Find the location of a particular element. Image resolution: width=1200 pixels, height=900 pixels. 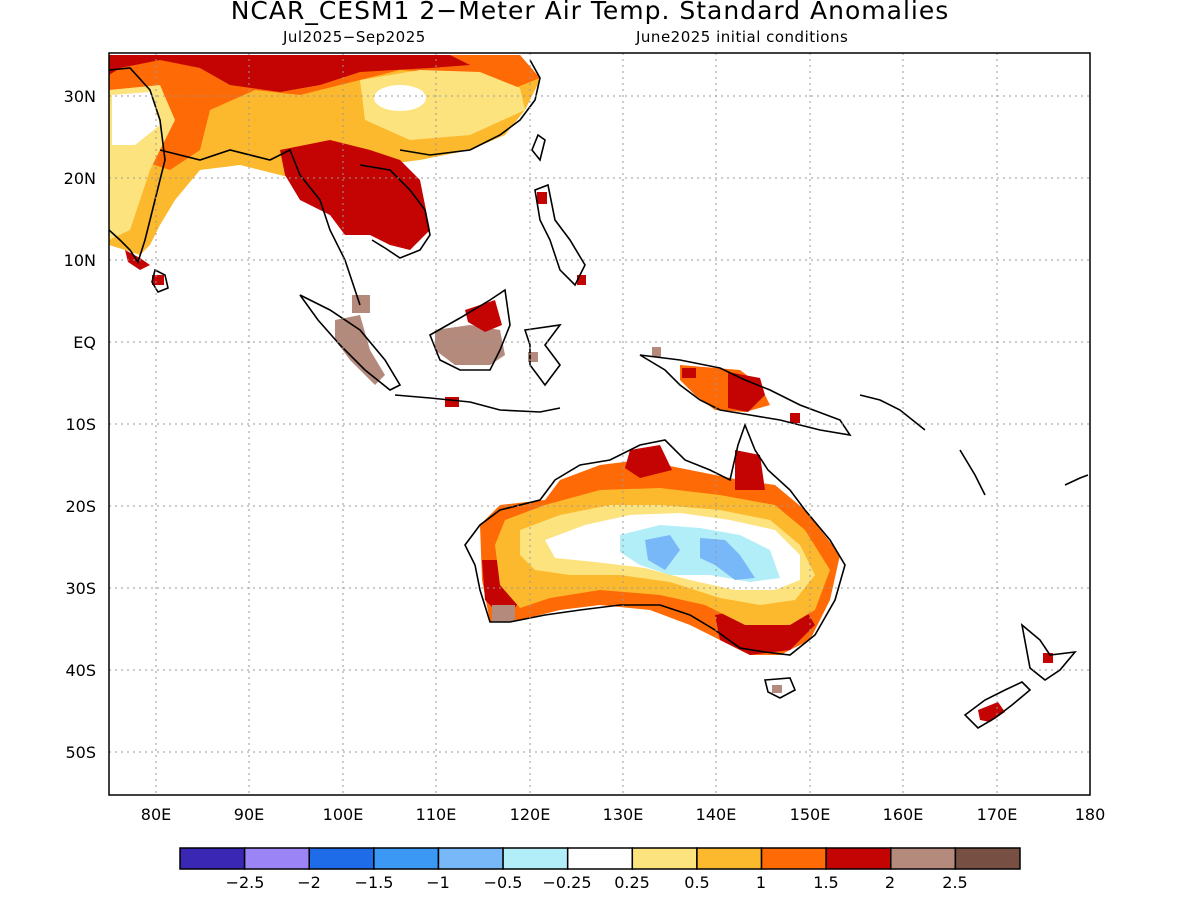

australia-cooler-region is located at coordinates (662, 552).